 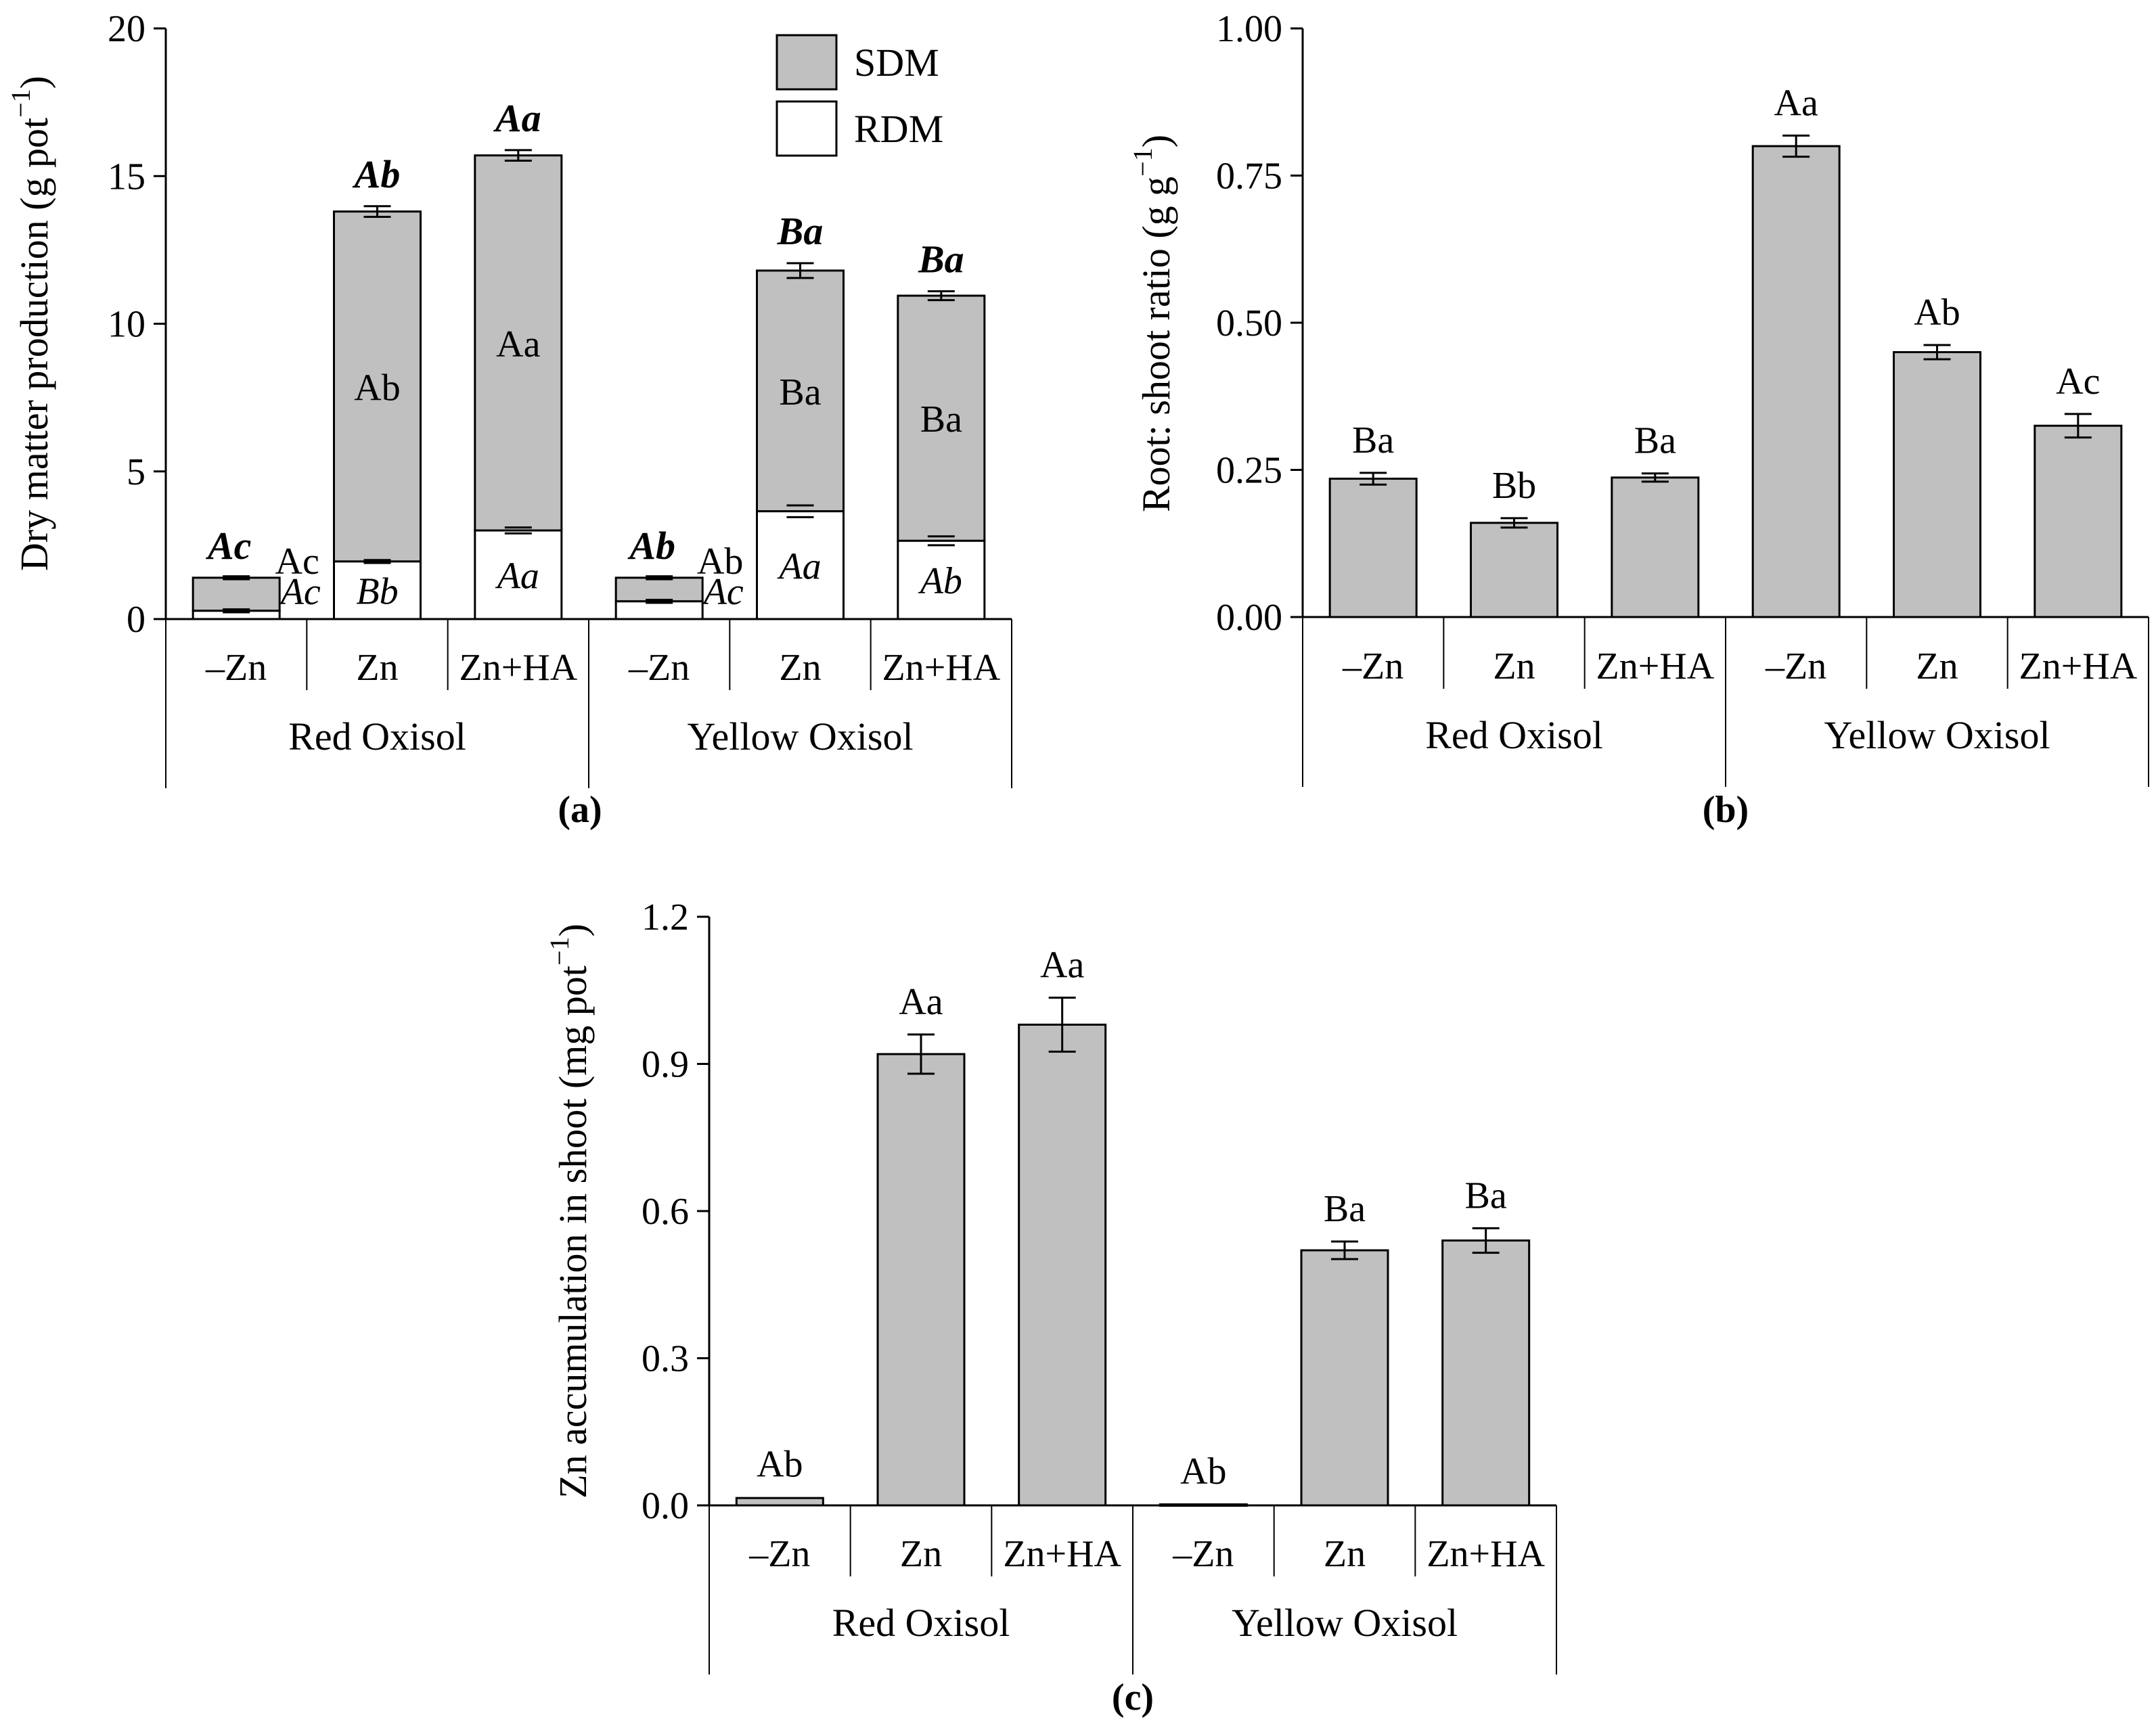 I want to click on y-tick-label: 5, so click(x=136, y=472).